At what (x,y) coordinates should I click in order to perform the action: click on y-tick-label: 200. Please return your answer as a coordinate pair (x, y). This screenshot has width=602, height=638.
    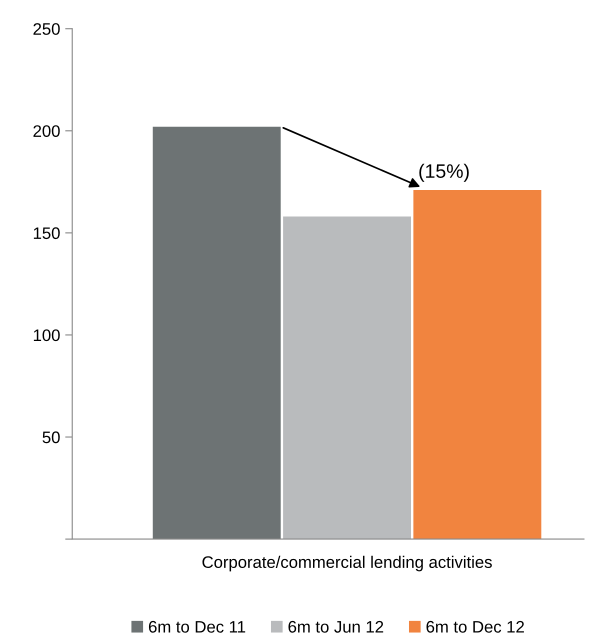
    Looking at the image, I should click on (46, 131).